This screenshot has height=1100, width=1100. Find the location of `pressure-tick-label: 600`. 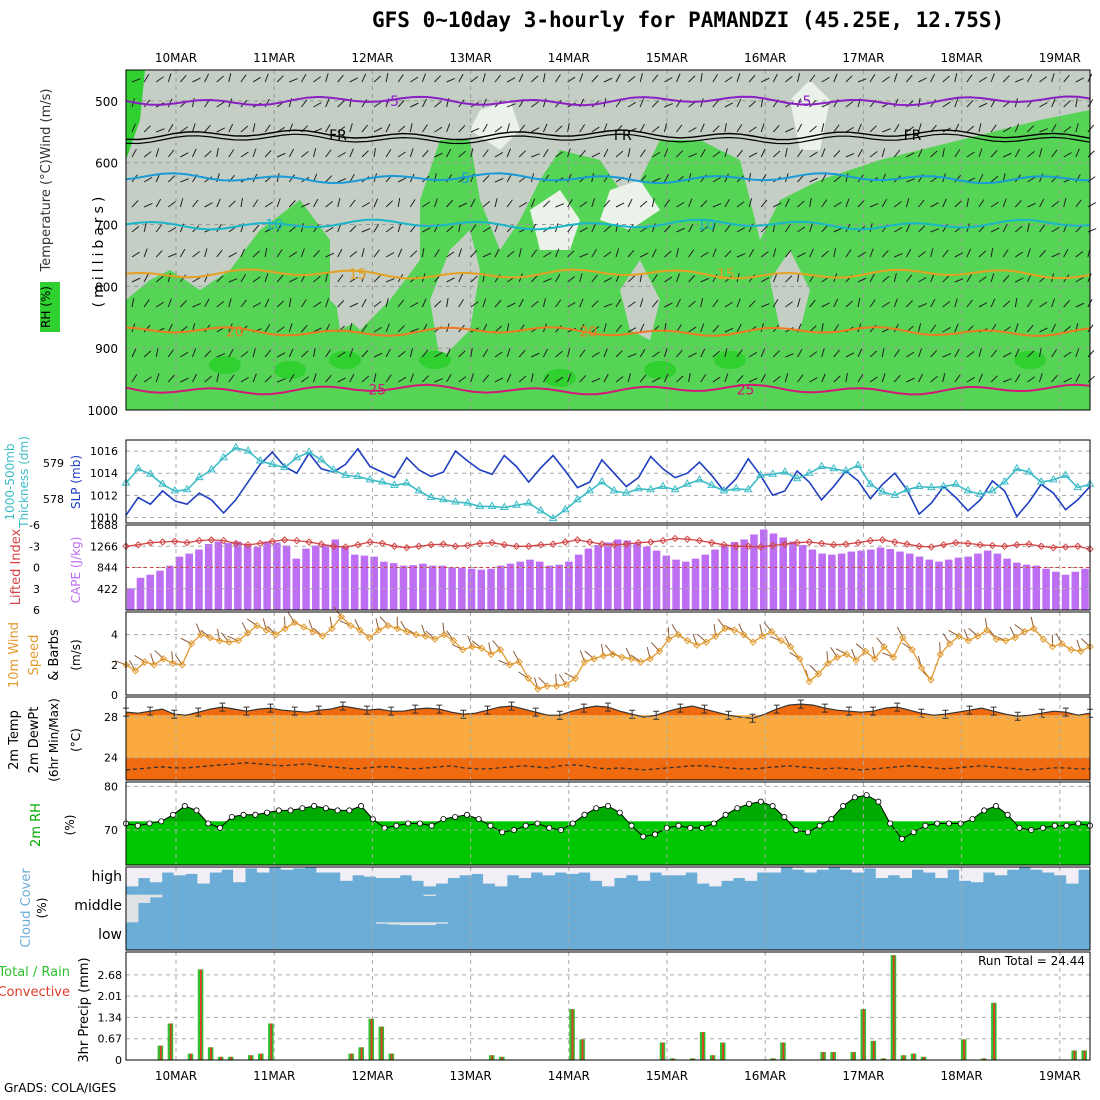

pressure-tick-label: 600 is located at coordinates (106, 164).